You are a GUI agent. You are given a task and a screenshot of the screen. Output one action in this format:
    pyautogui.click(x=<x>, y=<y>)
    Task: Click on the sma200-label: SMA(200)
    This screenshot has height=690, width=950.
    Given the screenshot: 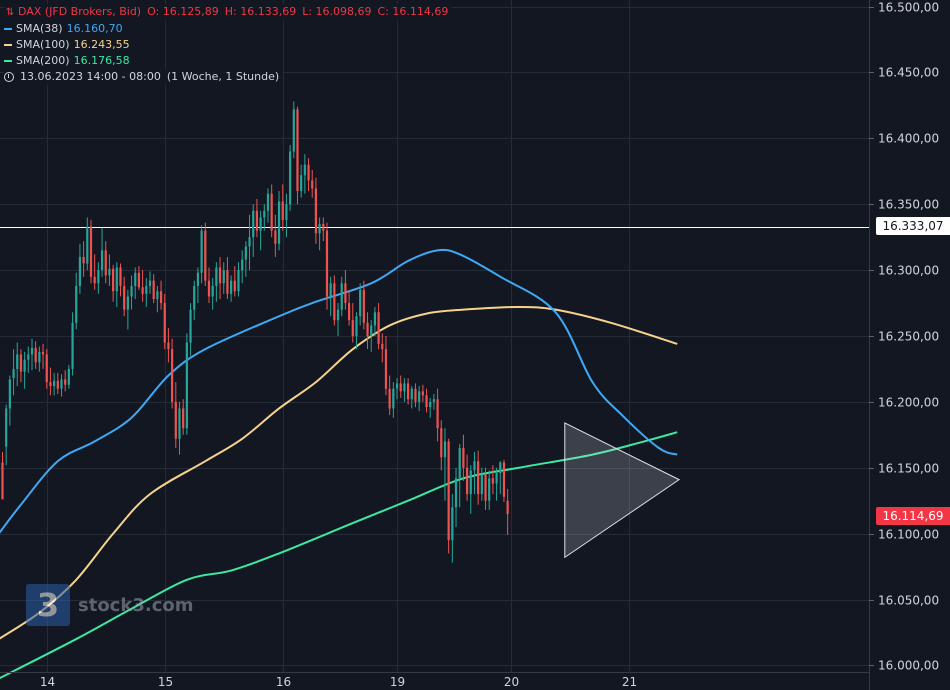 What is the action you would take?
    pyautogui.click(x=43, y=60)
    